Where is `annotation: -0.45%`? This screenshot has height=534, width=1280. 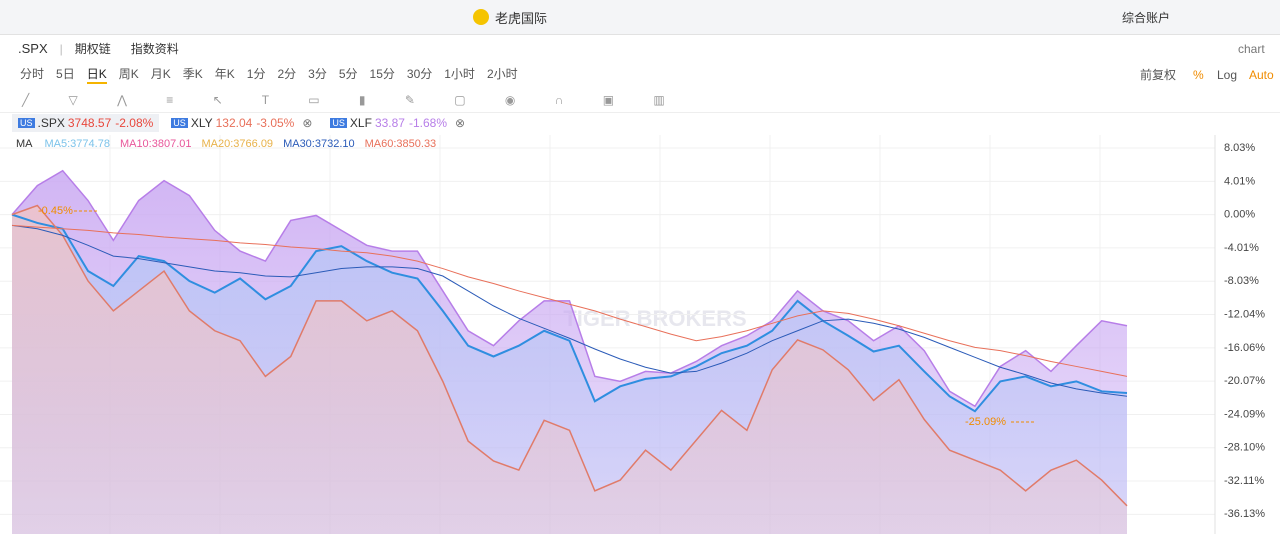 annotation: -0.45% is located at coordinates (55, 211).